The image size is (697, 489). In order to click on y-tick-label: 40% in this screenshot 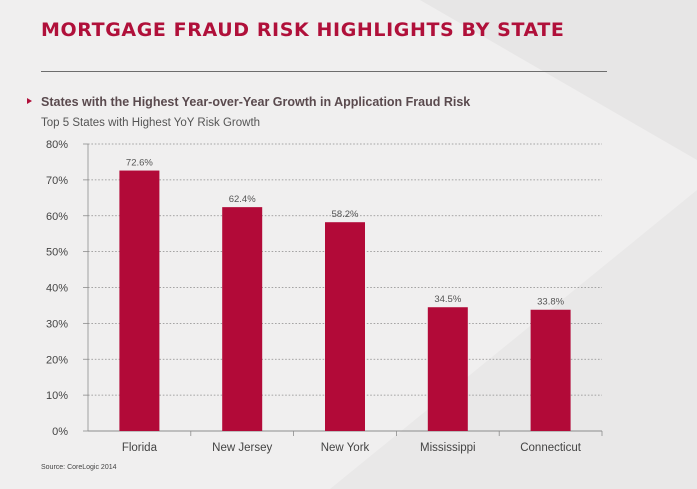, I will do `click(57, 289)`.